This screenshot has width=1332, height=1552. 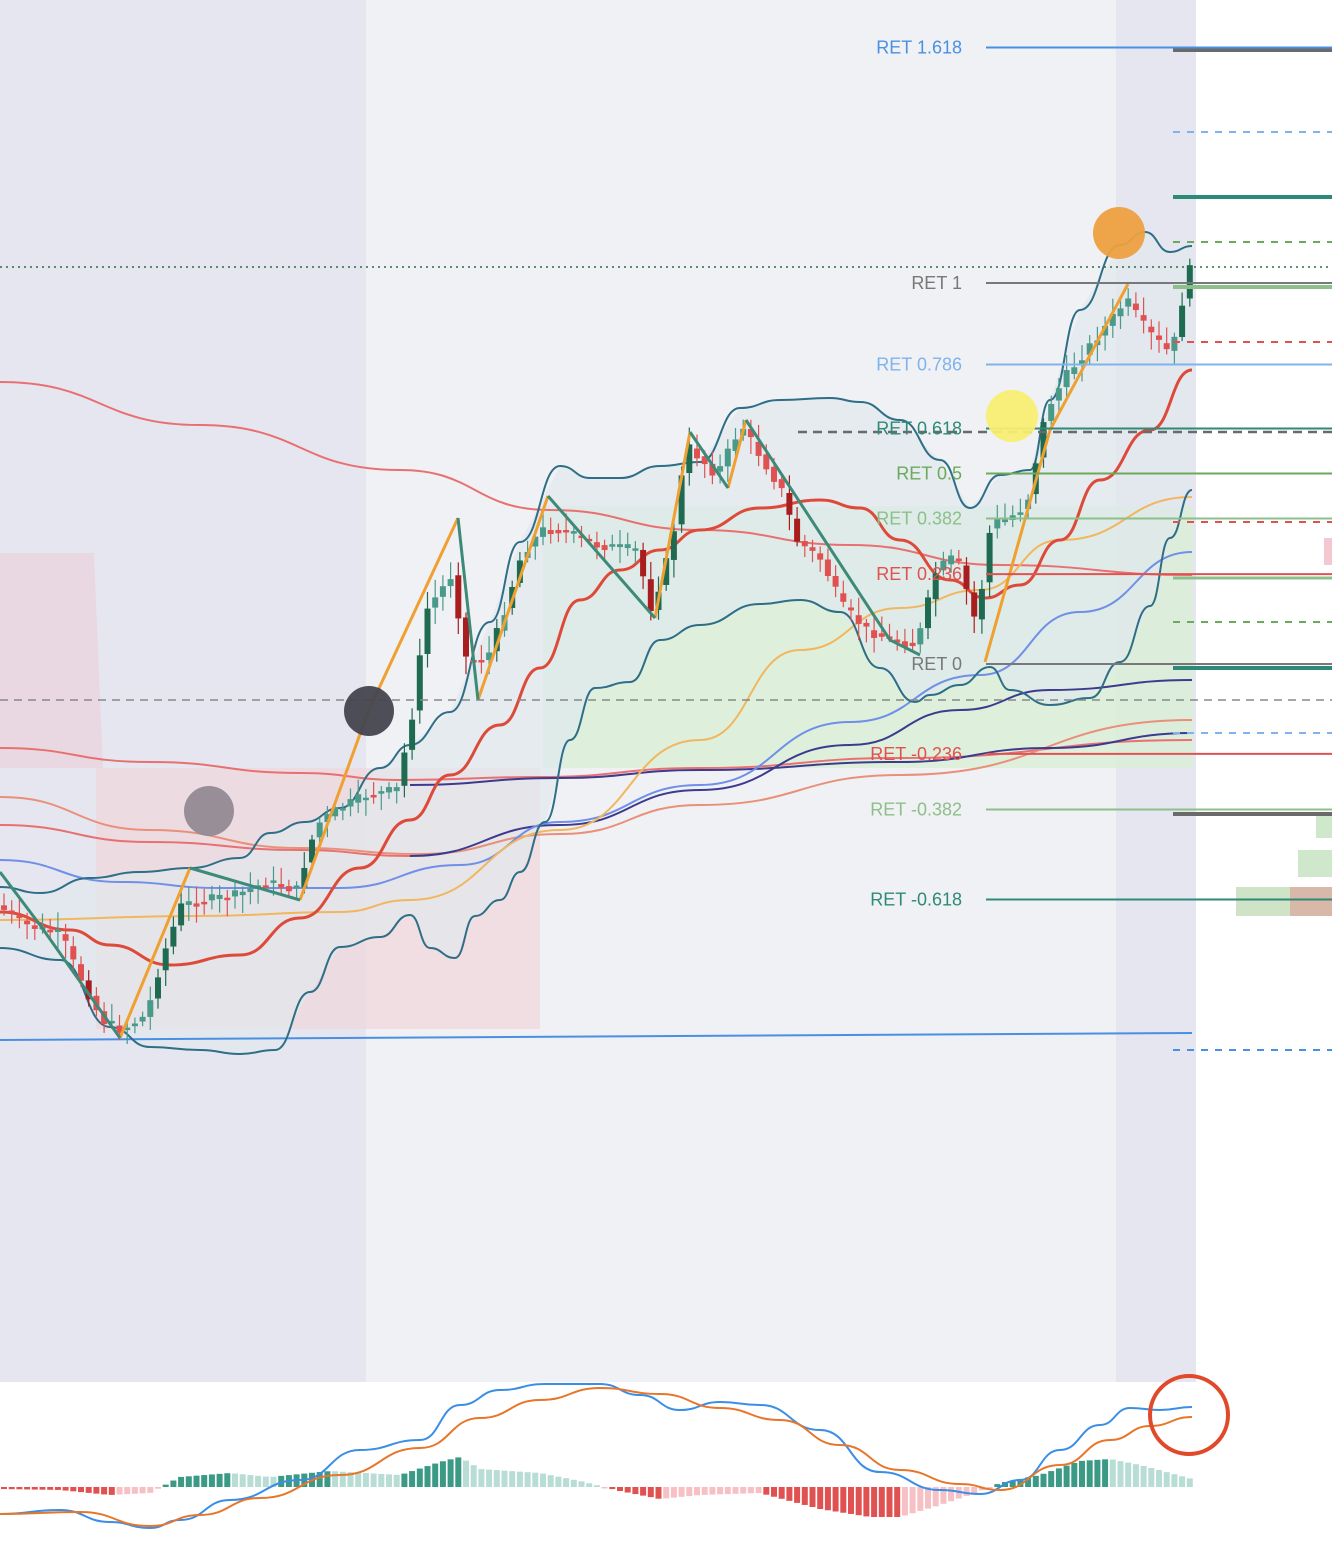 What do you see at coordinates (51, 660) in the screenshot?
I see `supply-zone-left` at bounding box center [51, 660].